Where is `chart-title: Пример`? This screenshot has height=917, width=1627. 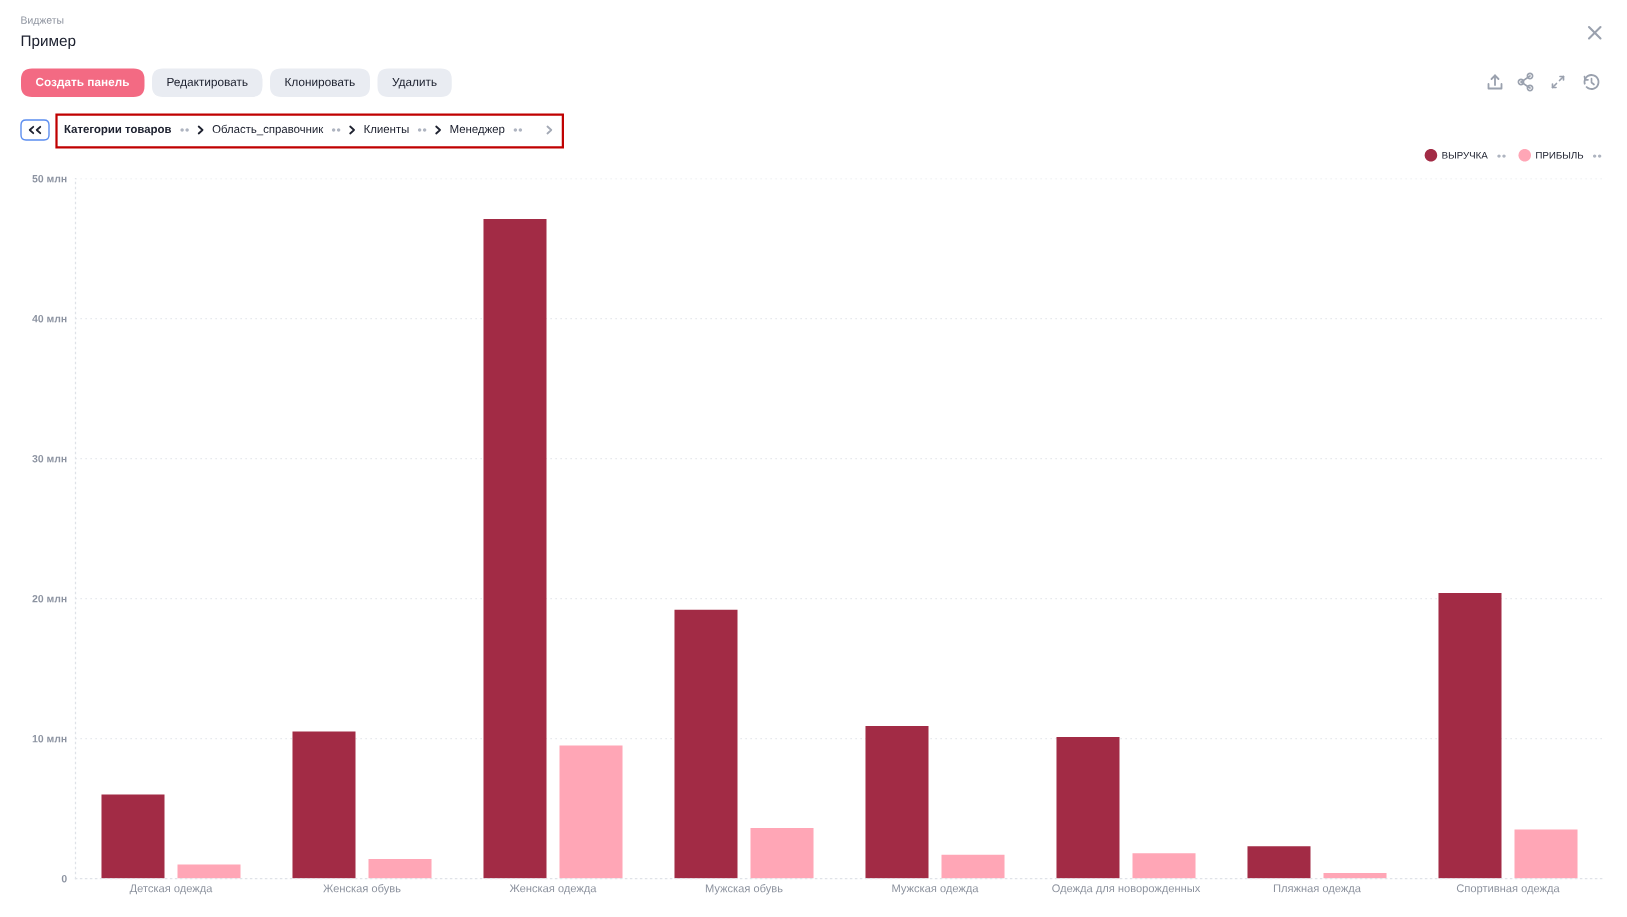
chart-title: Пример is located at coordinates (48, 42).